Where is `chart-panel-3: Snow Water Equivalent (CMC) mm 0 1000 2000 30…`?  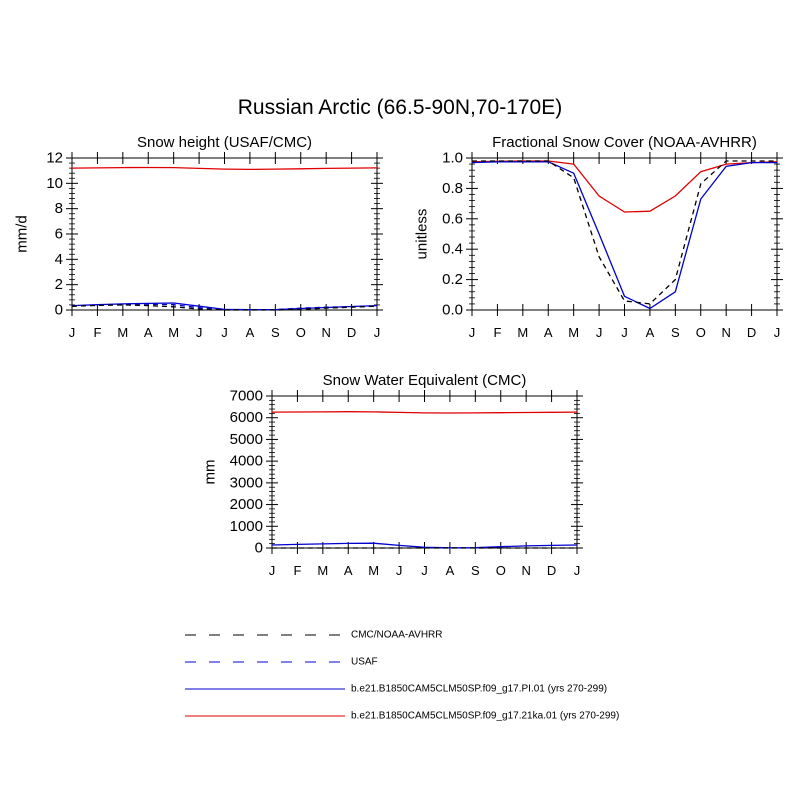
chart-panel-3: Snow Water Equivalent (CMC) mm 0 1000 2000 30… is located at coordinates (392, 475).